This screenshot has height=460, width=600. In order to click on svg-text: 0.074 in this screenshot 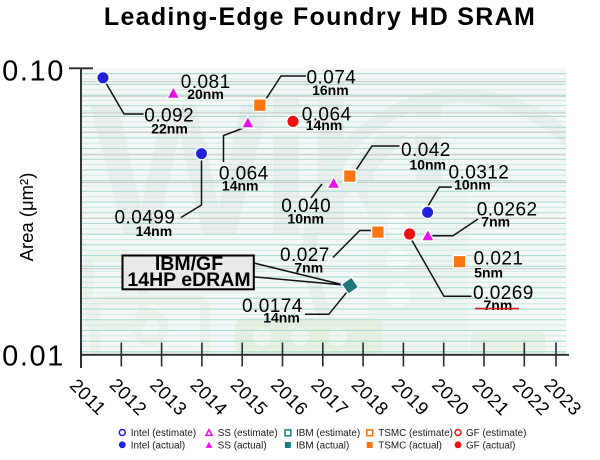, I will do `click(332, 78)`.